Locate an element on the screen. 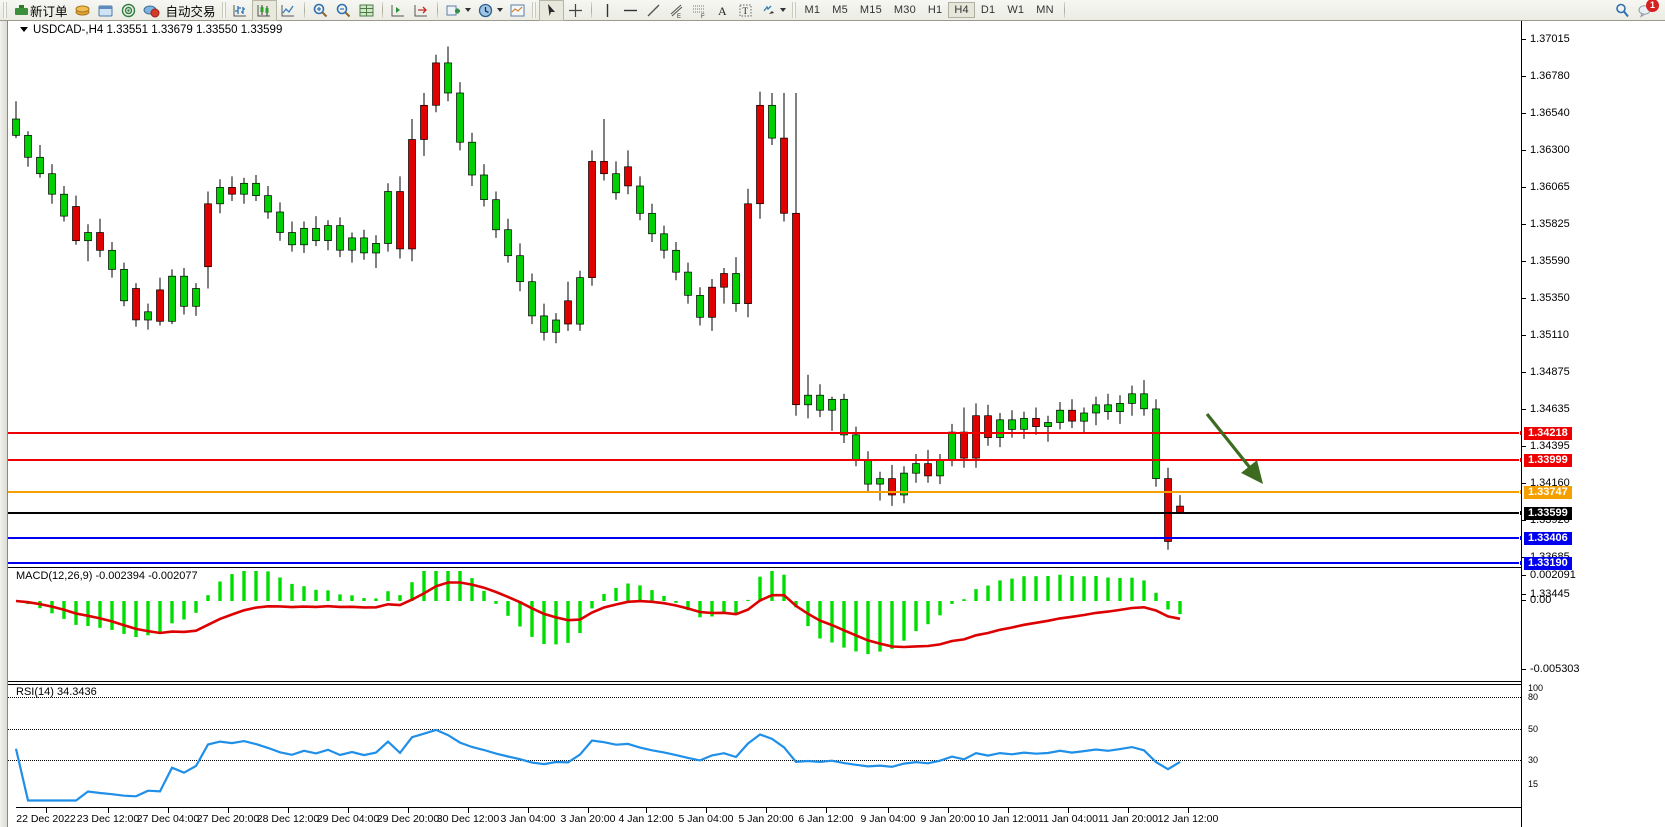  candlestick-icon is located at coordinates (263, 10).